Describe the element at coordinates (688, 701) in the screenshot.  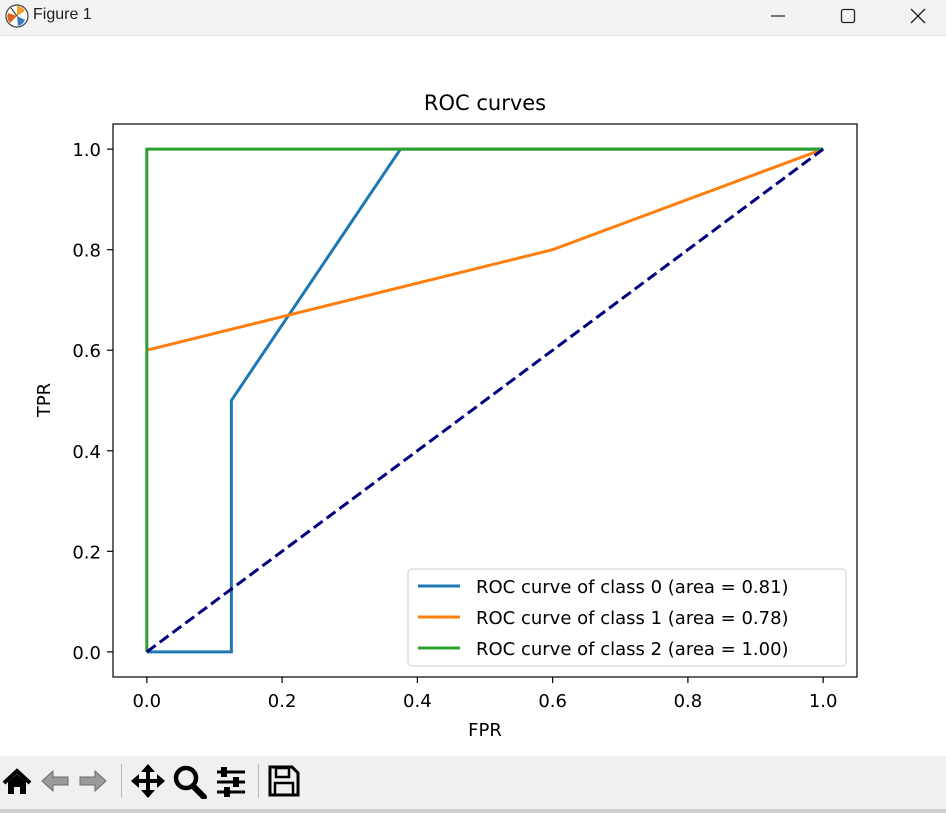
I see `x-tick-label: 0.8` at that location.